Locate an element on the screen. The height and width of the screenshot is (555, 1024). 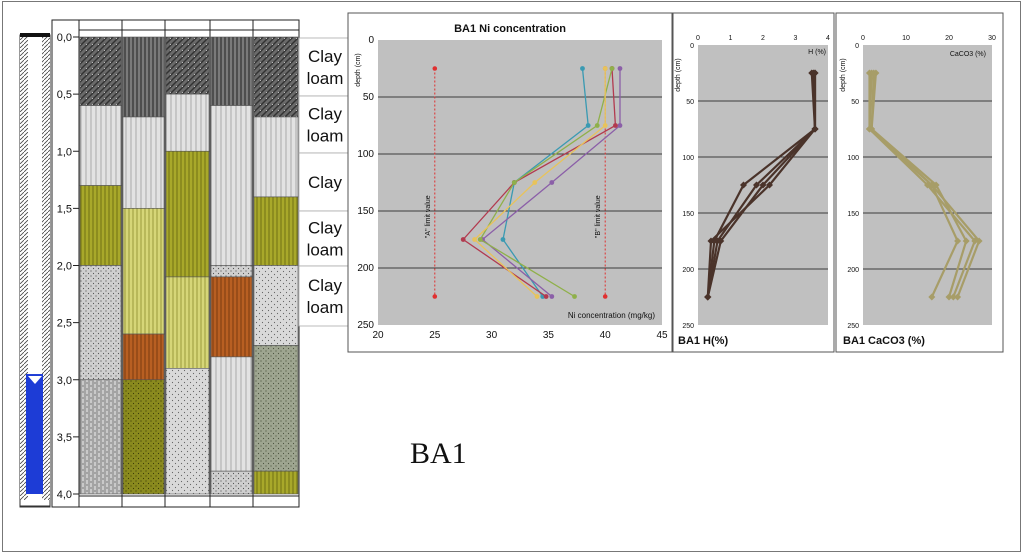
plot-area is located at coordinates (520, 182).